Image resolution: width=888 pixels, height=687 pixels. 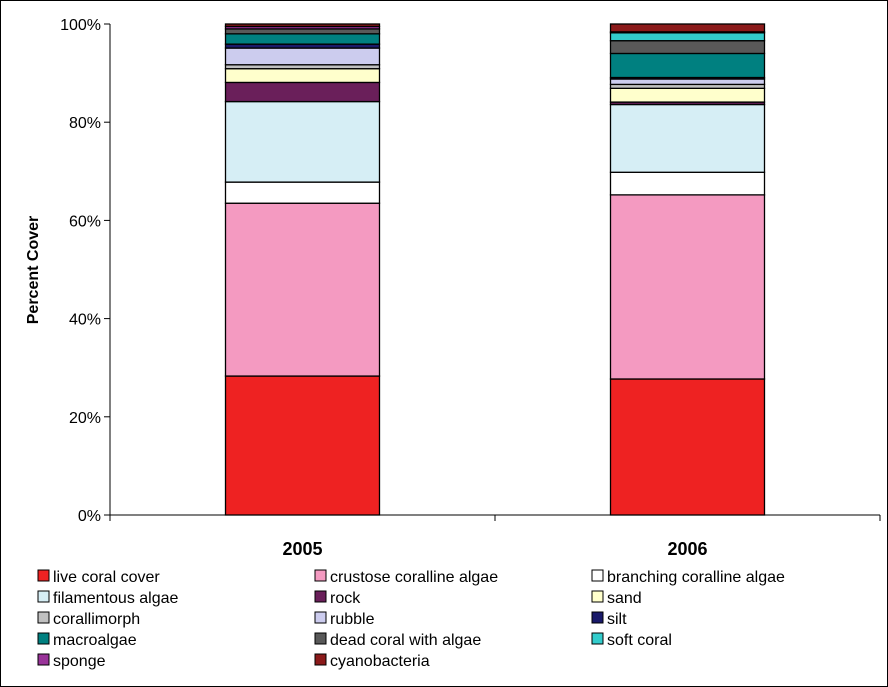 What do you see at coordinates (85, 418) in the screenshot?
I see `y-tick-label: 20%` at bounding box center [85, 418].